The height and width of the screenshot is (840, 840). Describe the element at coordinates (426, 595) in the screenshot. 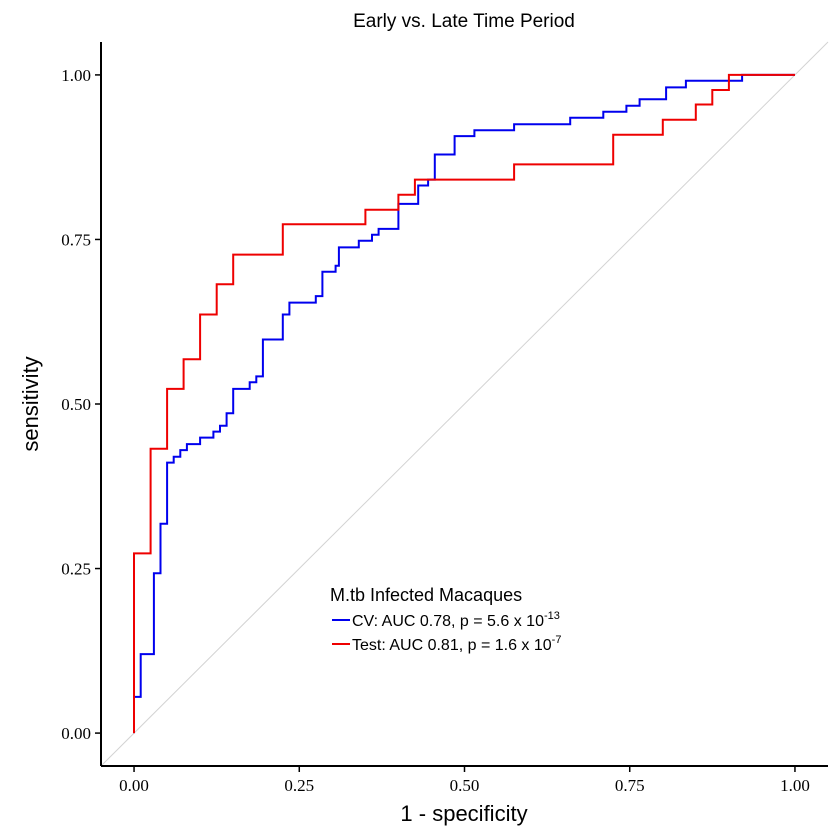

I see `legend-title: M.tb Infected Macaques` at that location.